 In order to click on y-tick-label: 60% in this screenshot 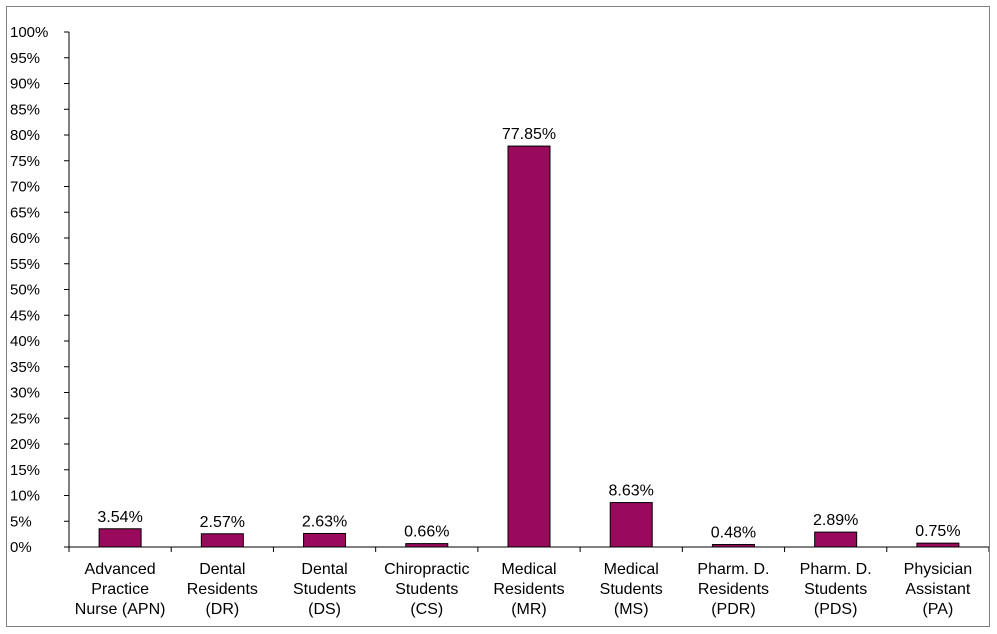, I will do `click(25, 238)`.